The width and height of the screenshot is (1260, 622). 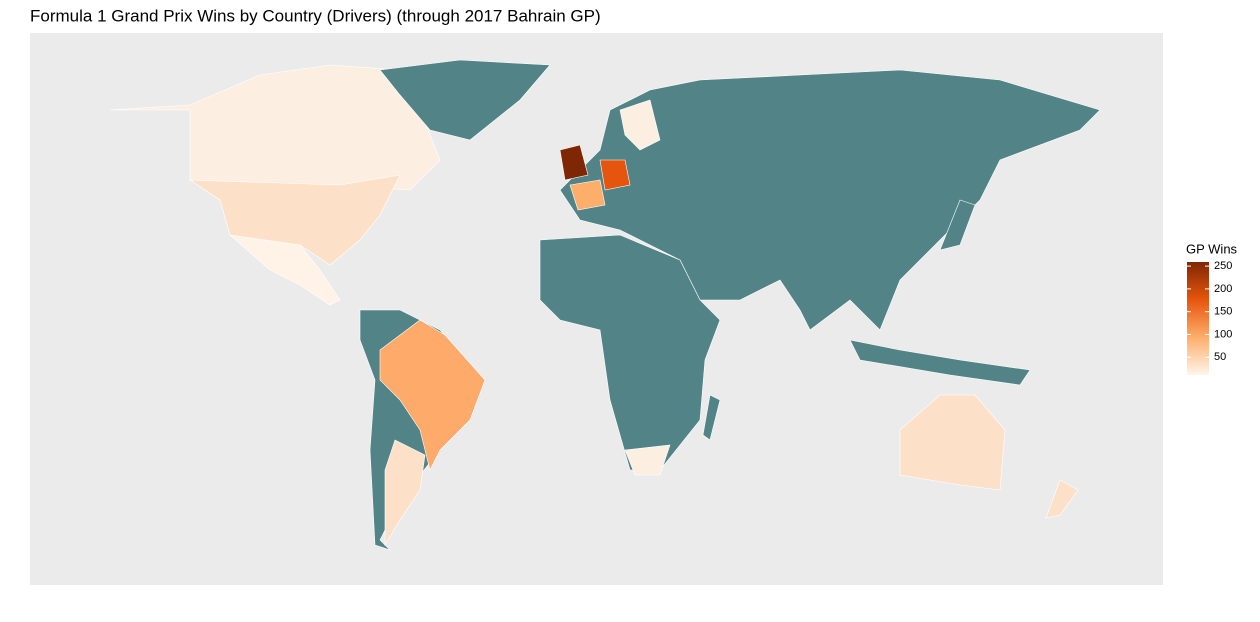 What do you see at coordinates (1212, 248) in the screenshot?
I see `legend-title: GP Wins` at bounding box center [1212, 248].